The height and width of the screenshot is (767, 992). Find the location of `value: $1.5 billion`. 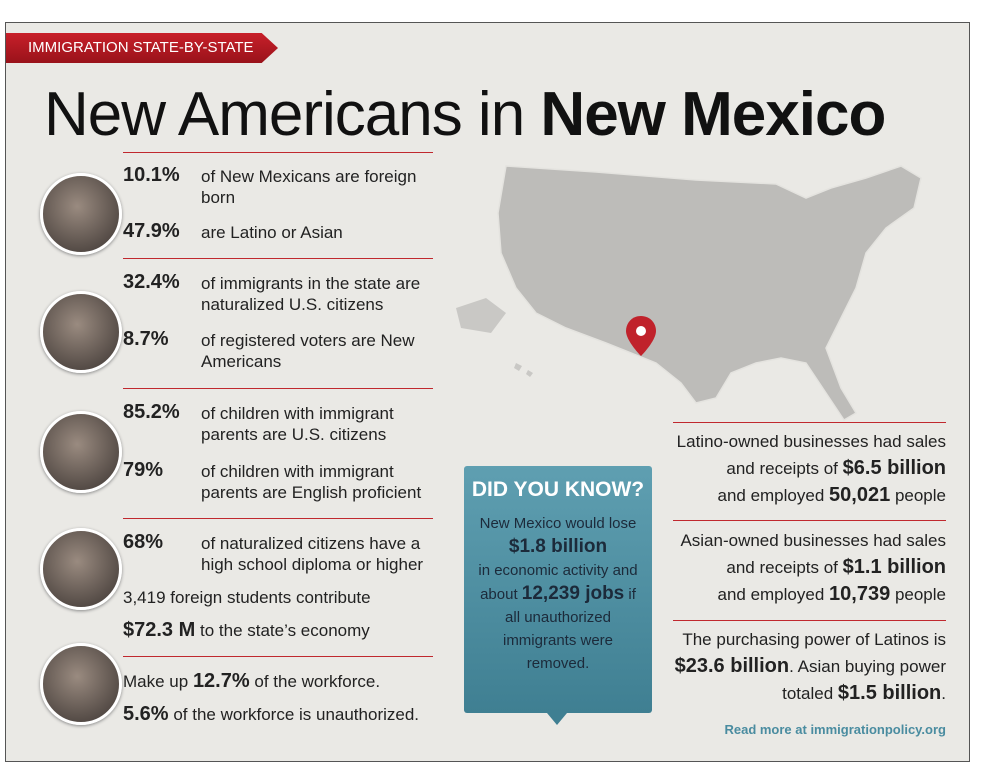

value: $1.5 billion is located at coordinates (889, 693).